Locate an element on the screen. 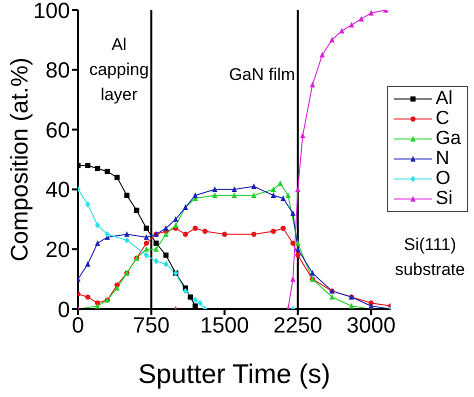 This screenshot has height=397, width=474. x-axis-title: Sputter Time (s) is located at coordinates (234, 374).